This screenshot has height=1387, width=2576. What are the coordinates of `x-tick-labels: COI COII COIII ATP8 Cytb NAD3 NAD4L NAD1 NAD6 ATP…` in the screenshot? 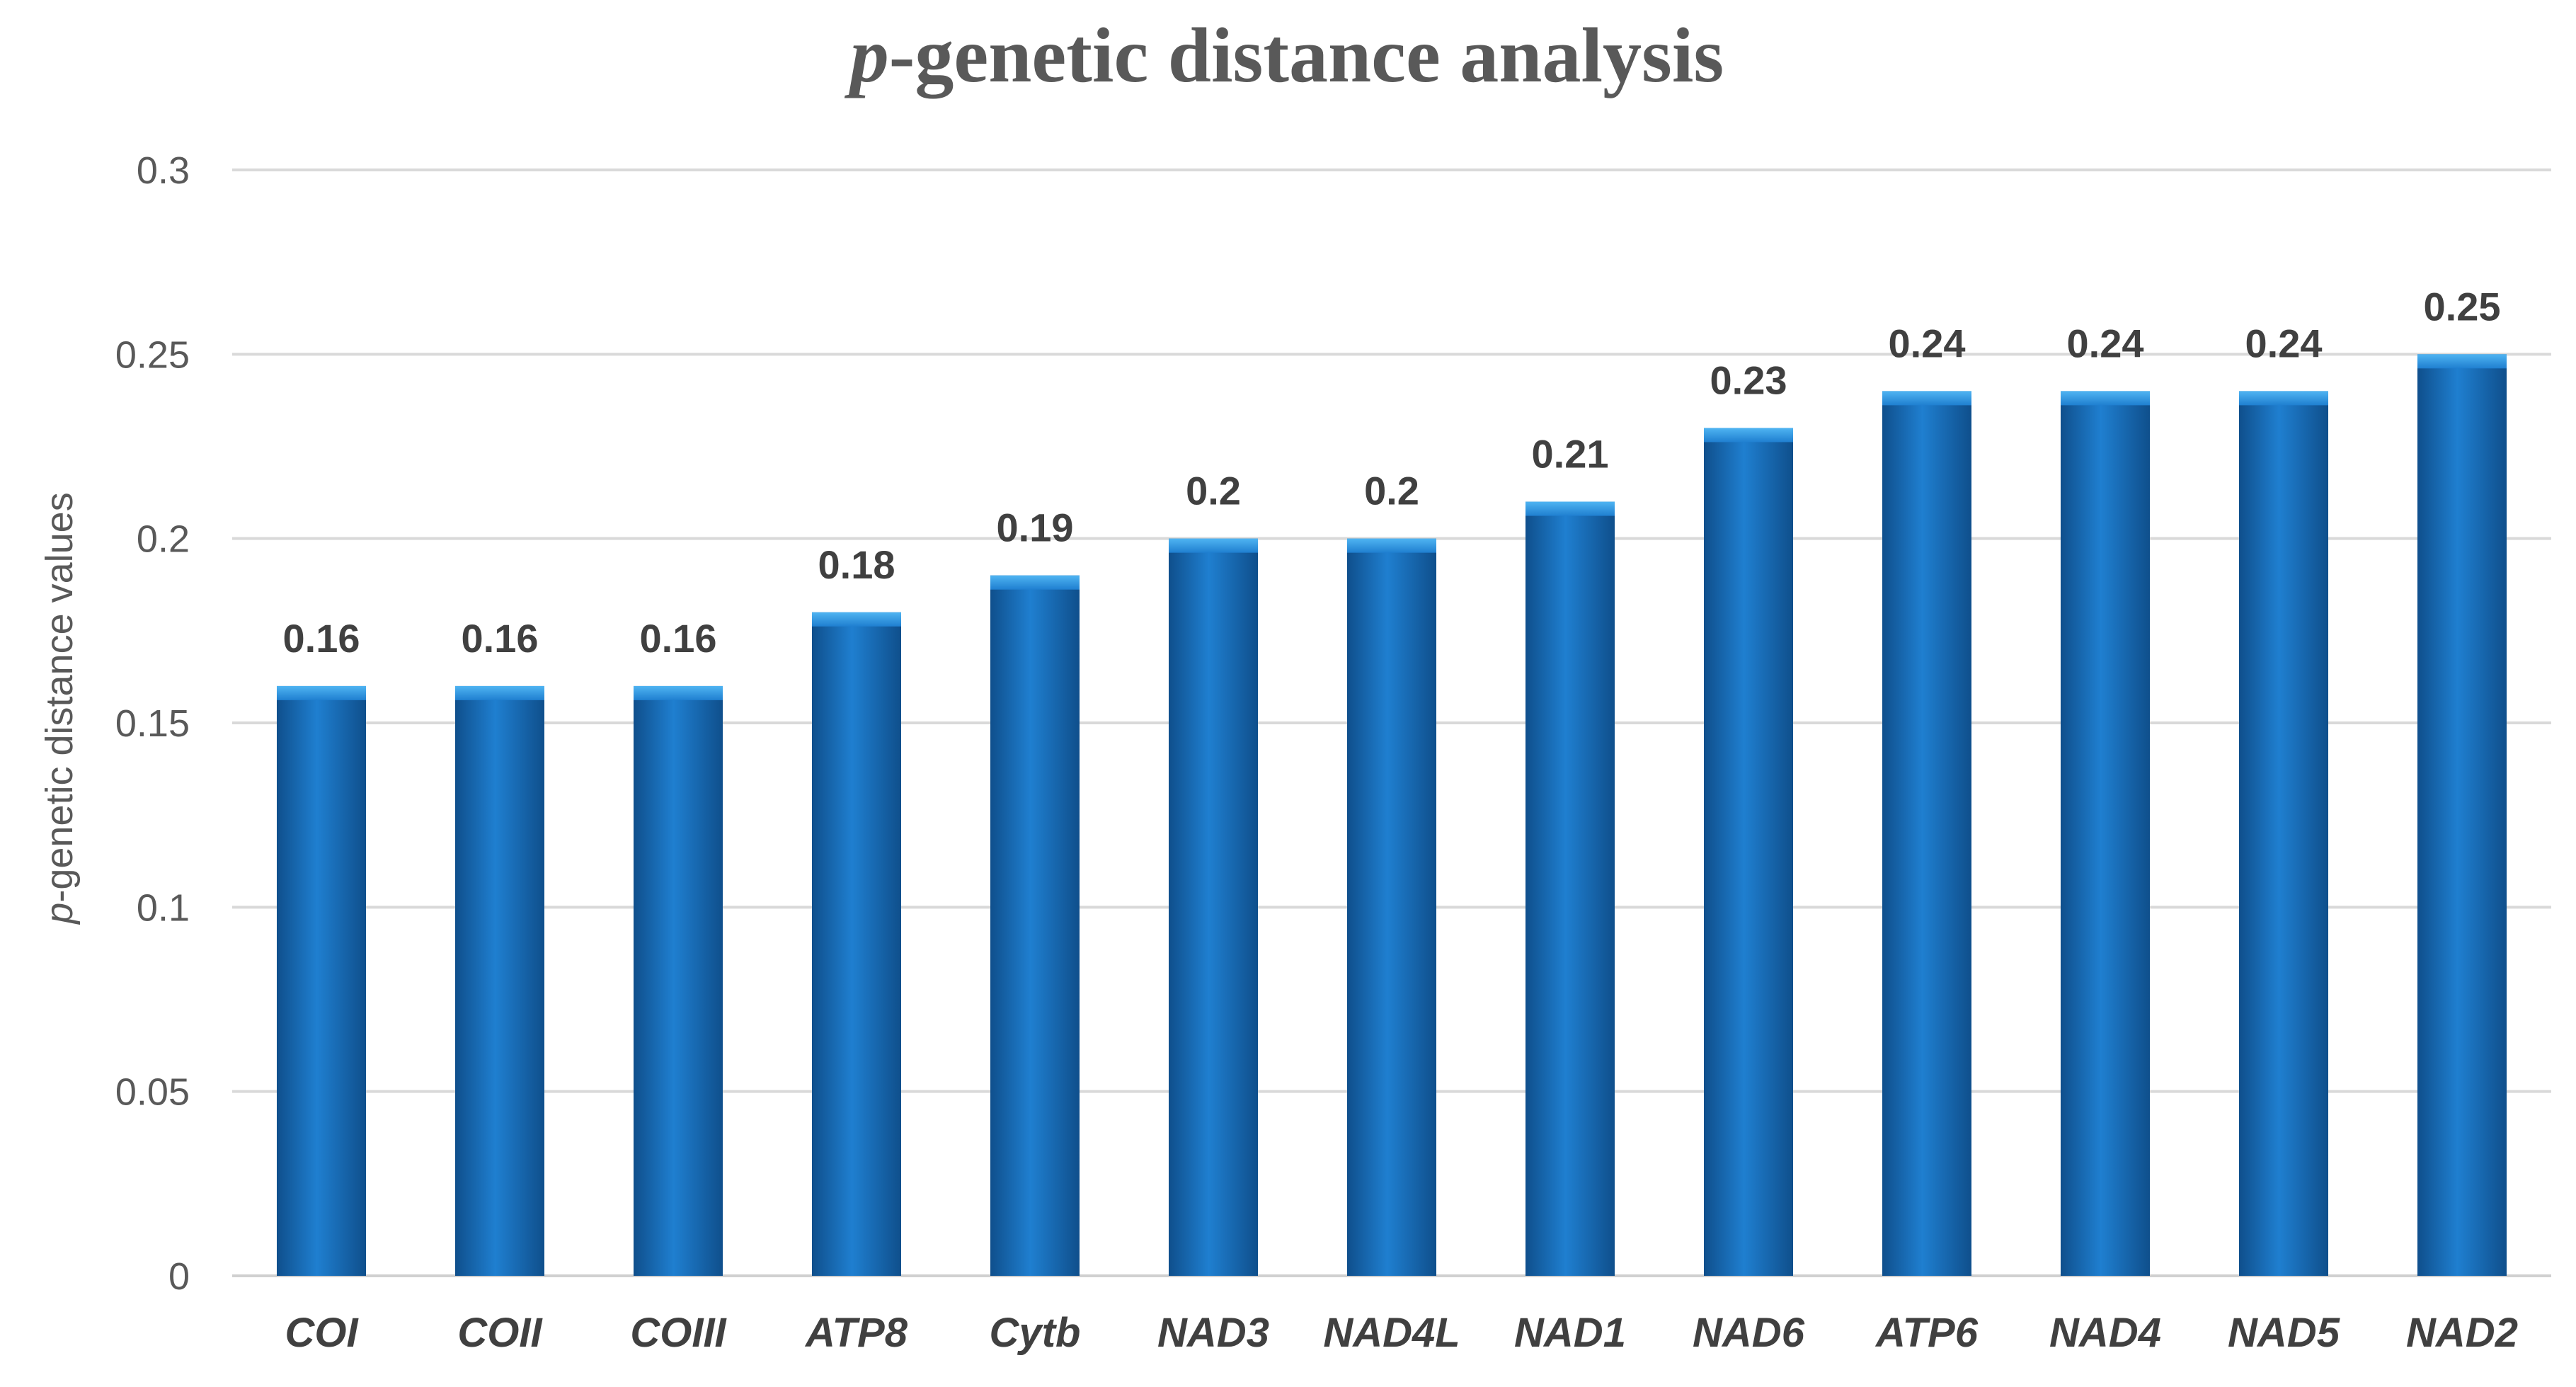 It's located at (1401, 1333).